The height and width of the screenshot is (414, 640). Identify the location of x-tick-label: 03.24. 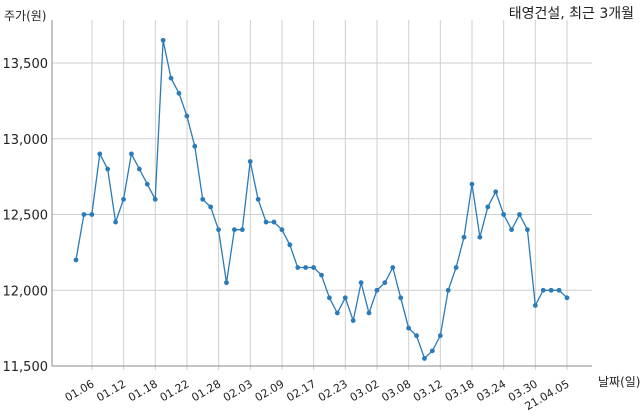
(491, 390).